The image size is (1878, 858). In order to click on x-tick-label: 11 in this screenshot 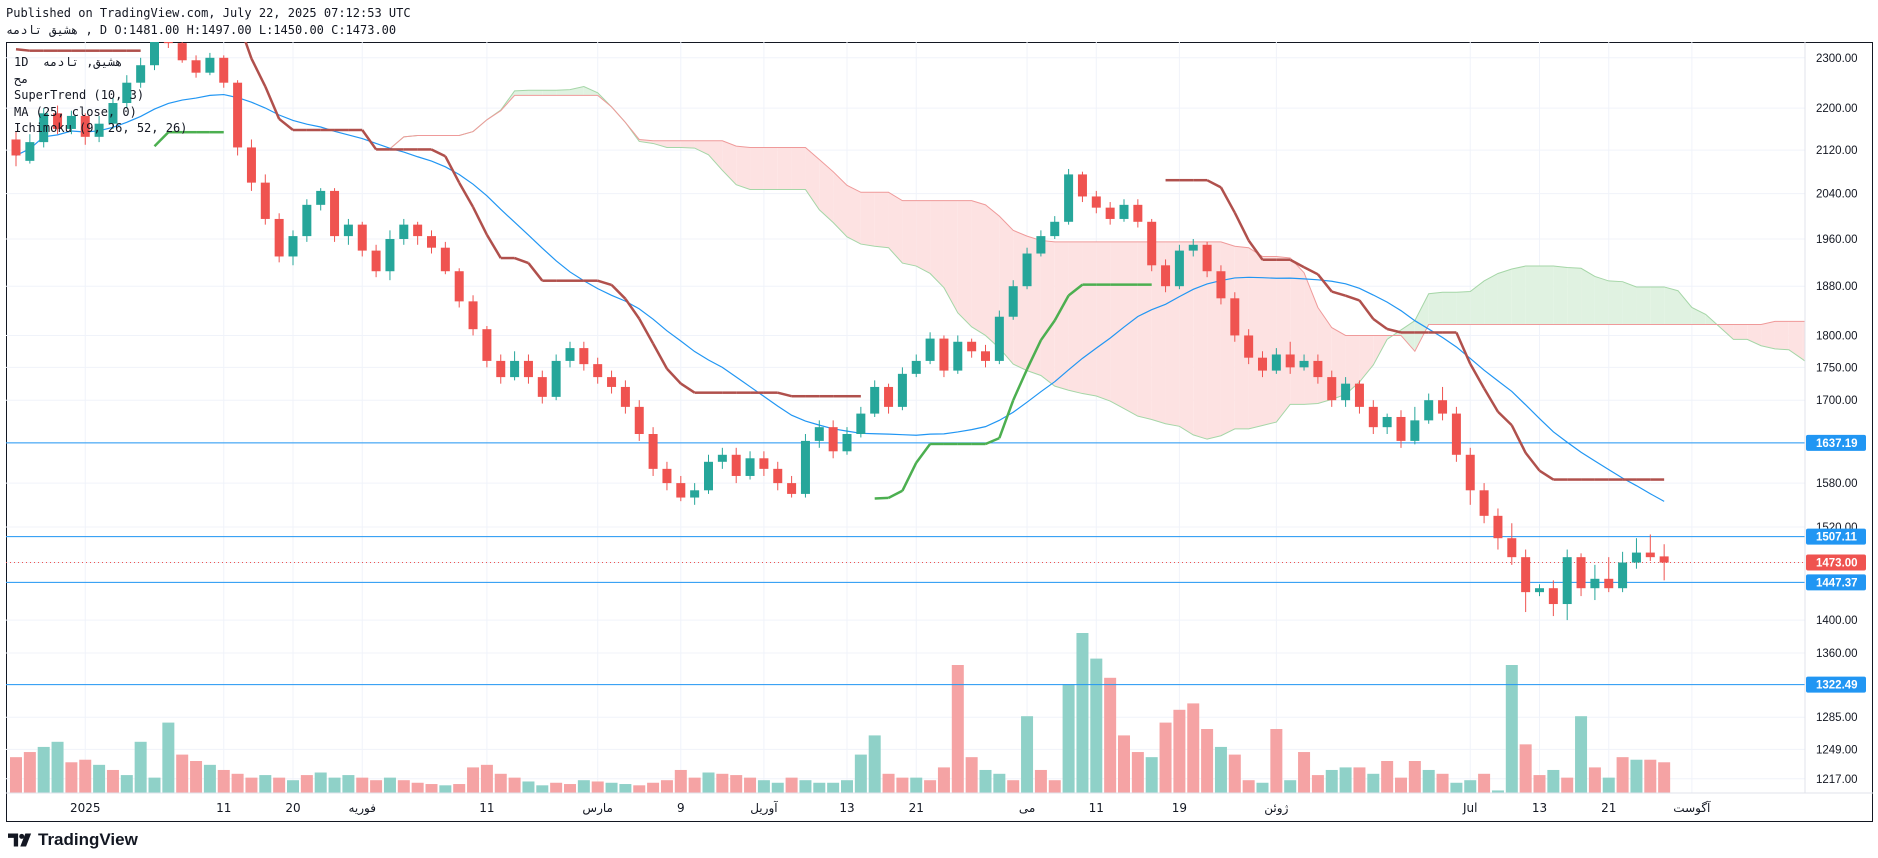, I will do `click(1096, 808)`.